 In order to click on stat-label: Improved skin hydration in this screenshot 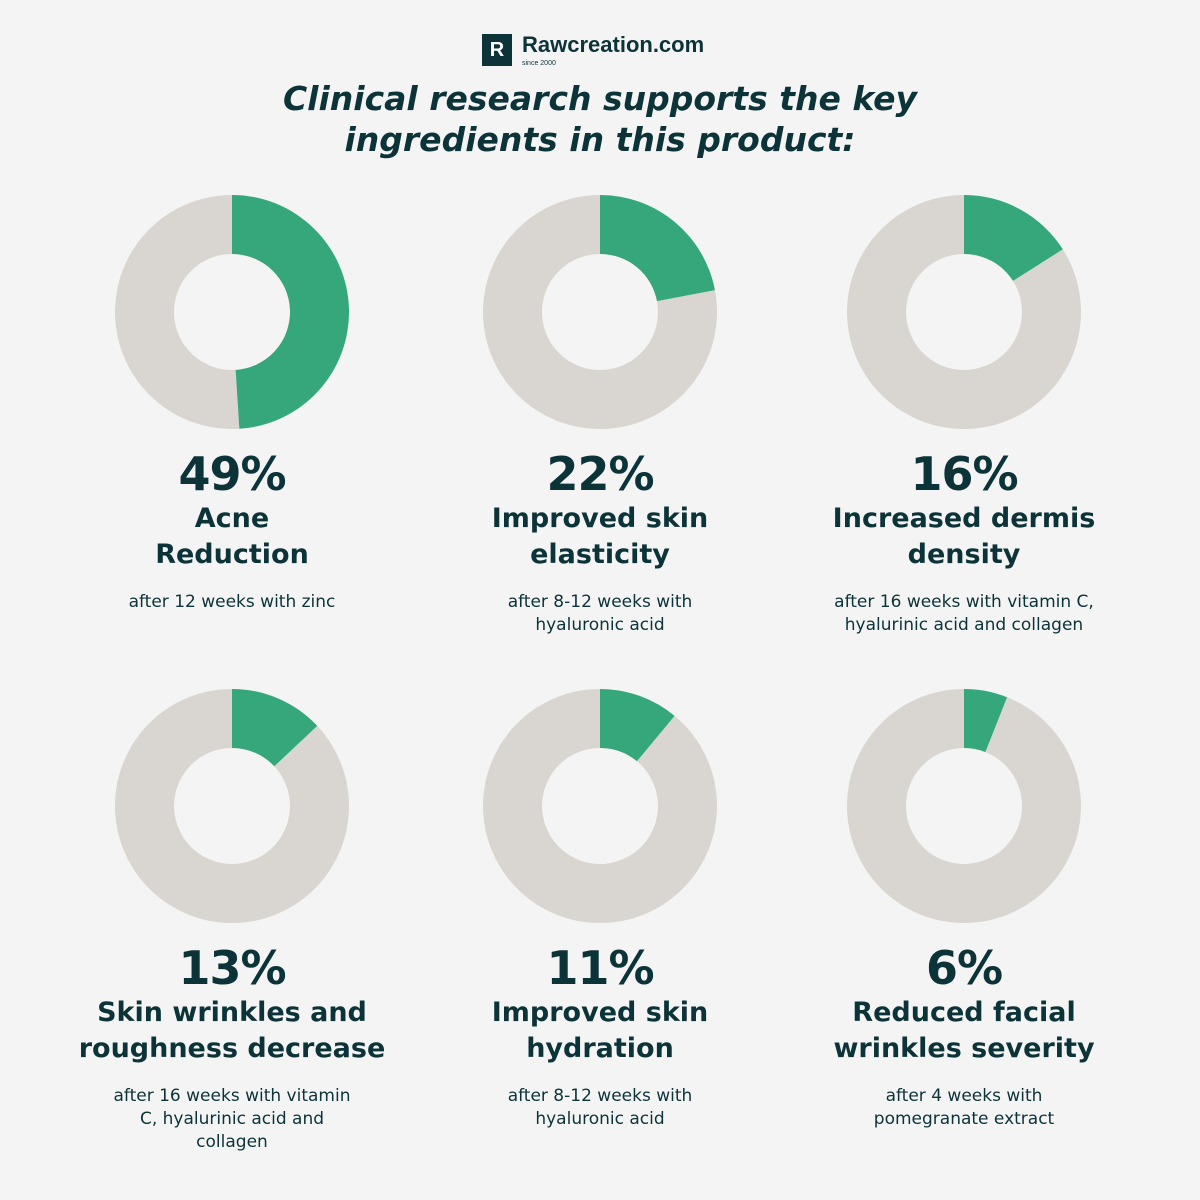, I will do `click(600, 1031)`.